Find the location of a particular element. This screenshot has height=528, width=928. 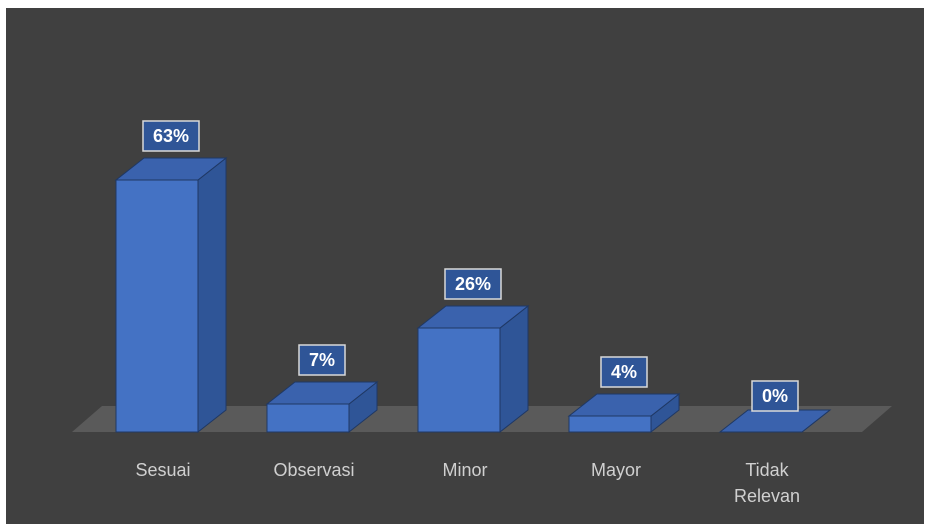

bar-side-face is located at coordinates (212, 295).